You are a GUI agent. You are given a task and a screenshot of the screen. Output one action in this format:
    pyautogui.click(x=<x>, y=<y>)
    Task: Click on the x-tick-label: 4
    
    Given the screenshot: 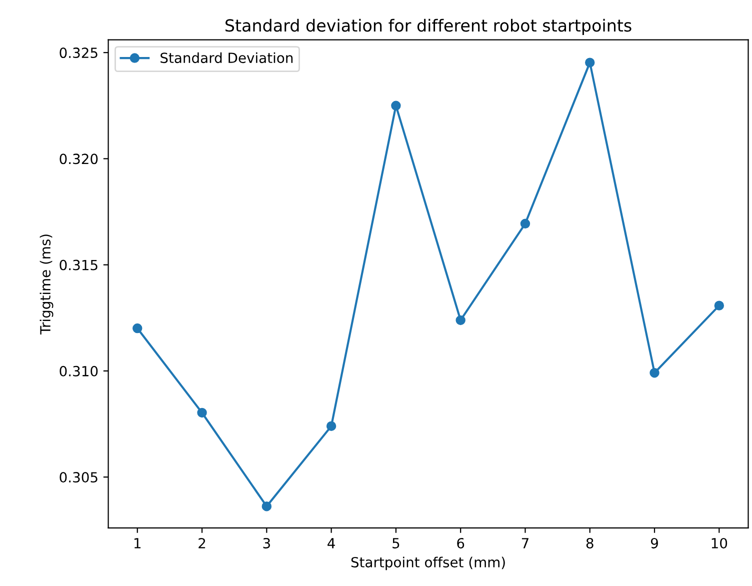 What is the action you would take?
    pyautogui.click(x=331, y=543)
    